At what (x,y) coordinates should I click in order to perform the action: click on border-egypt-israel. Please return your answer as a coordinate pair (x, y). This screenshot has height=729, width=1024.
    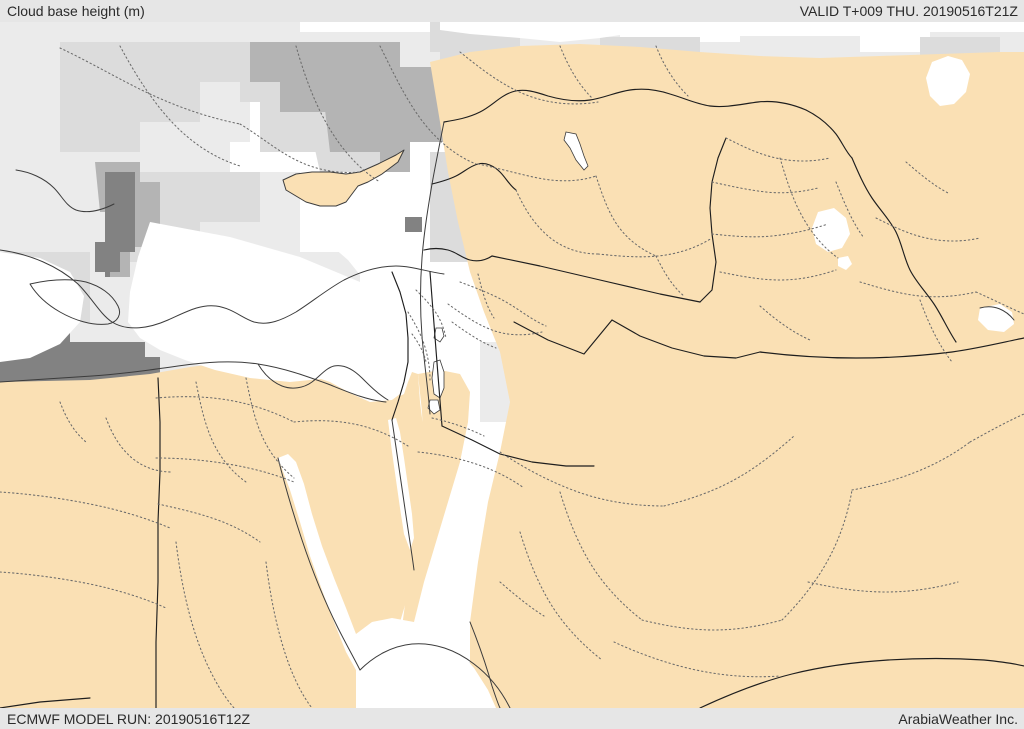
    Looking at the image, I should click on (400, 346).